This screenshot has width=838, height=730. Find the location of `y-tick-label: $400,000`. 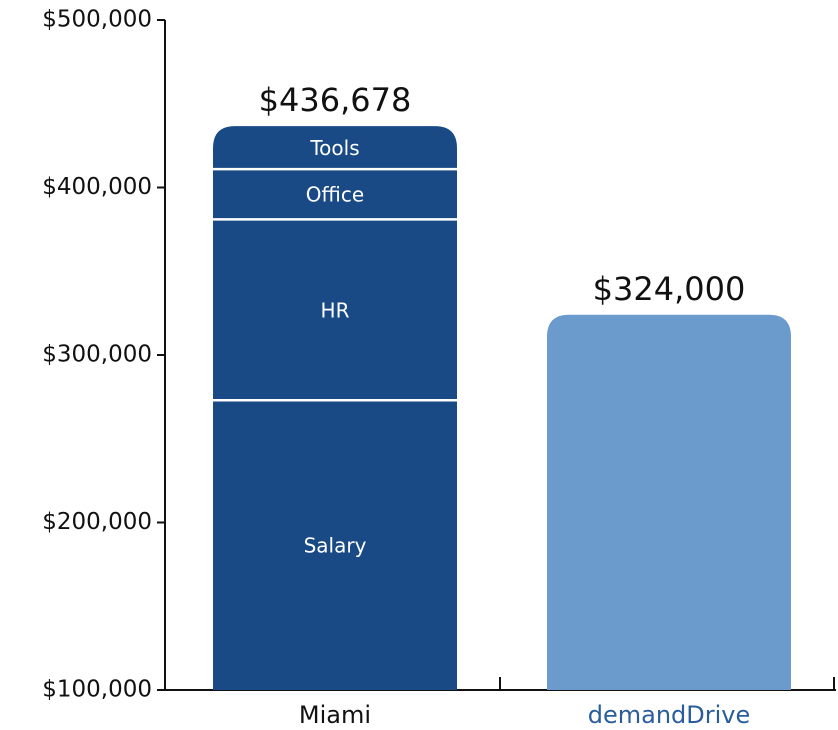

y-tick-label: $400,000 is located at coordinates (97, 187).